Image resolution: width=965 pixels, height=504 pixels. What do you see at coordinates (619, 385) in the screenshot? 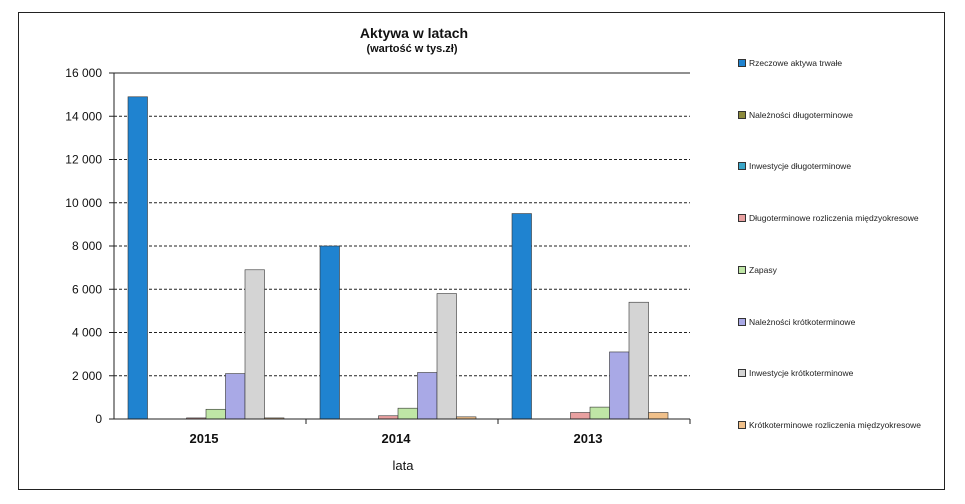
I see `bar-nale-no-ci-kr-tkoterminowe-2013` at bounding box center [619, 385].